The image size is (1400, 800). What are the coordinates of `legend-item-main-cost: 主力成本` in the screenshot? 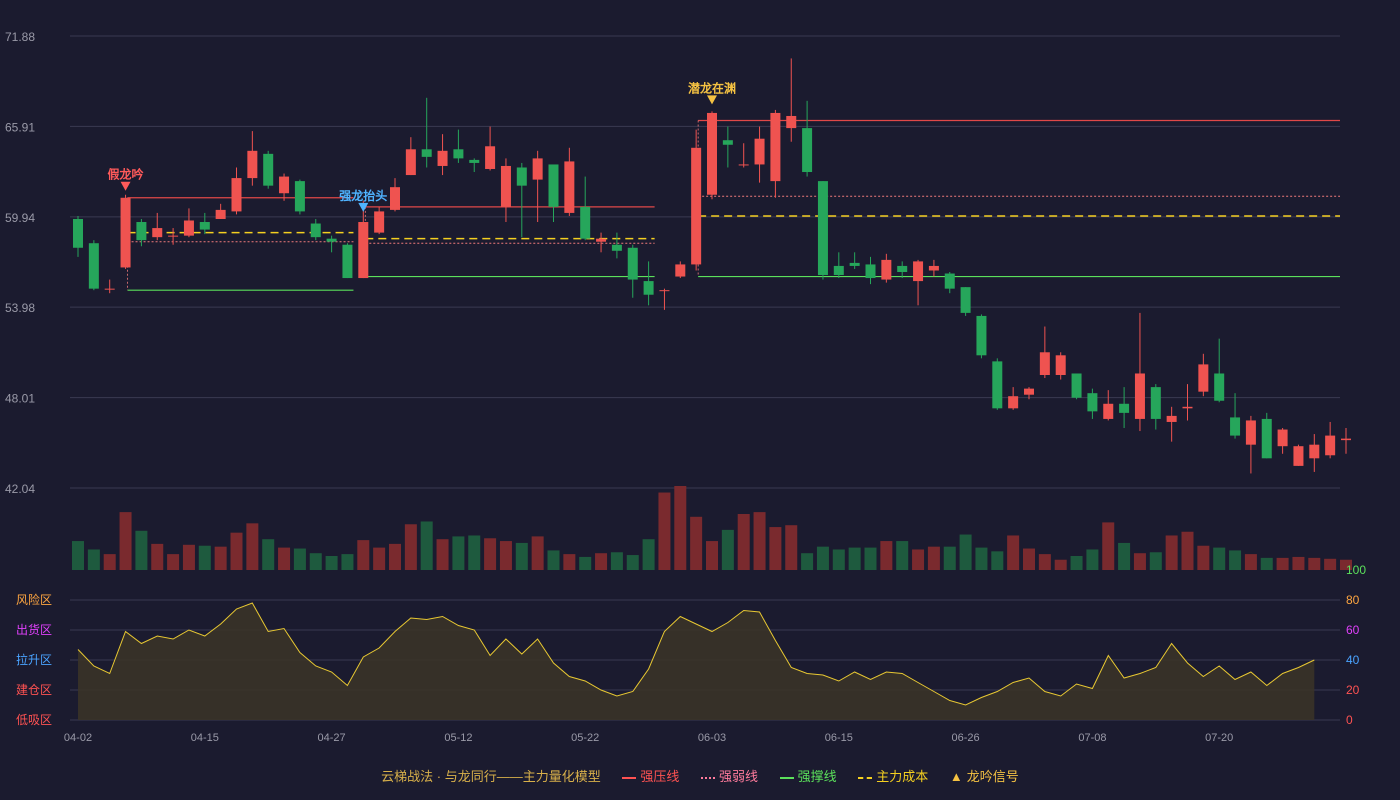 It's located at (893, 775).